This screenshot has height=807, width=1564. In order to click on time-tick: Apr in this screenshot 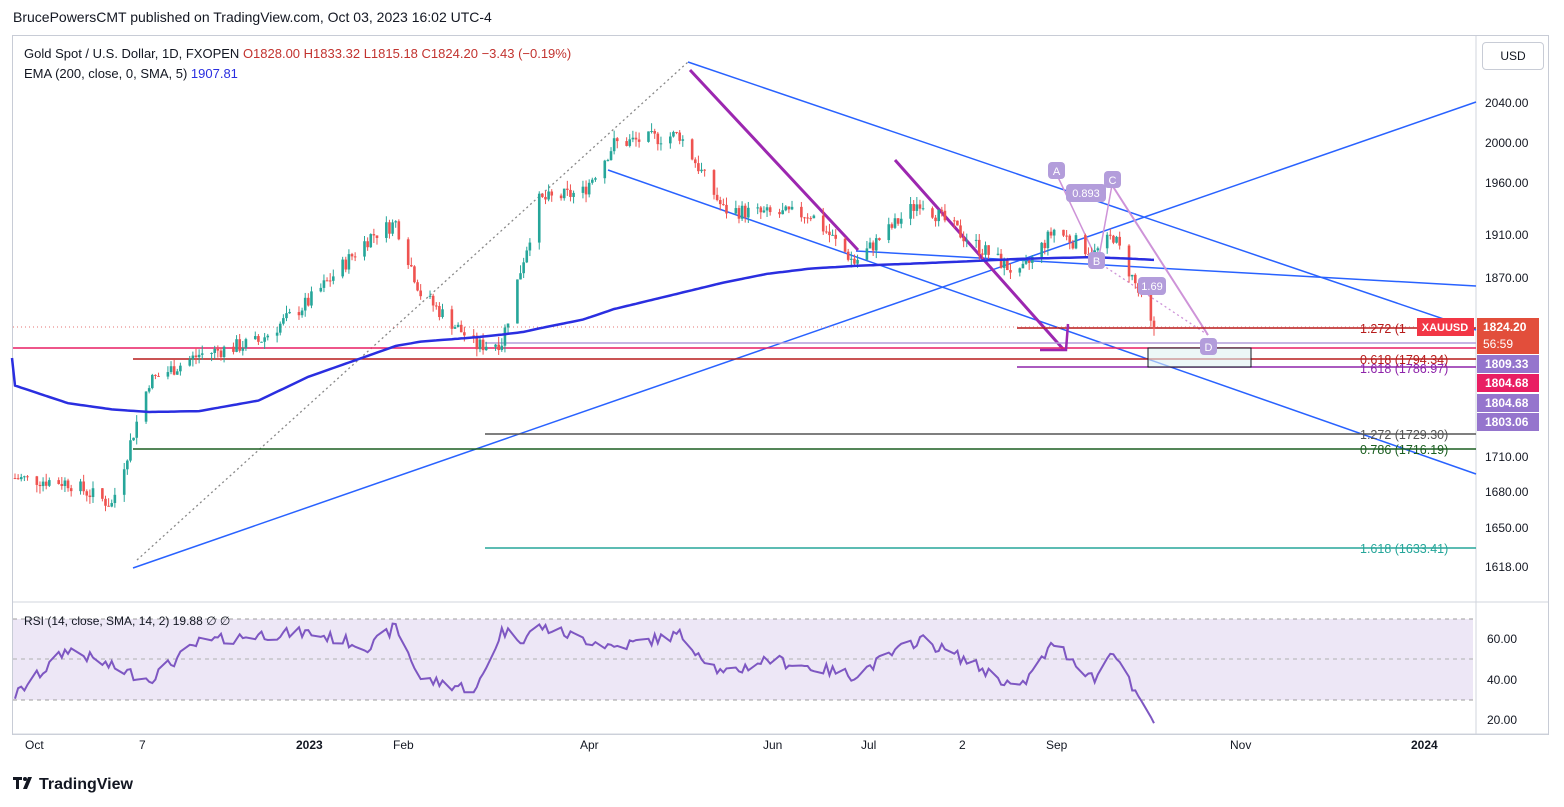, I will do `click(589, 745)`.